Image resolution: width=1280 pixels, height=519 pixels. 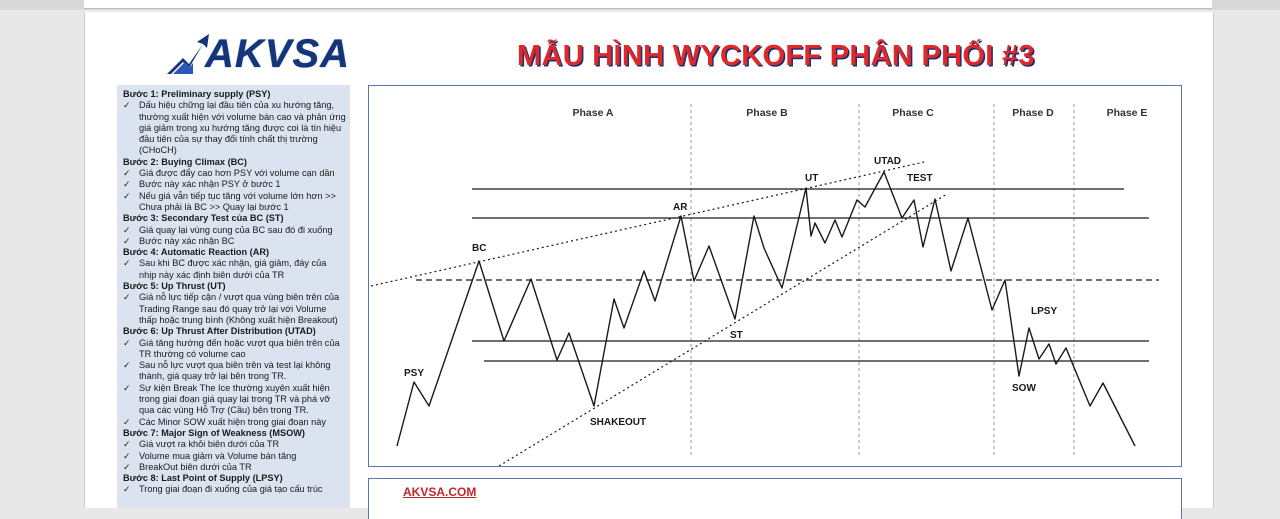 What do you see at coordinates (196, 252) in the screenshot?
I see `step-title: Bước 4: Automatic Reaction (AR)` at bounding box center [196, 252].